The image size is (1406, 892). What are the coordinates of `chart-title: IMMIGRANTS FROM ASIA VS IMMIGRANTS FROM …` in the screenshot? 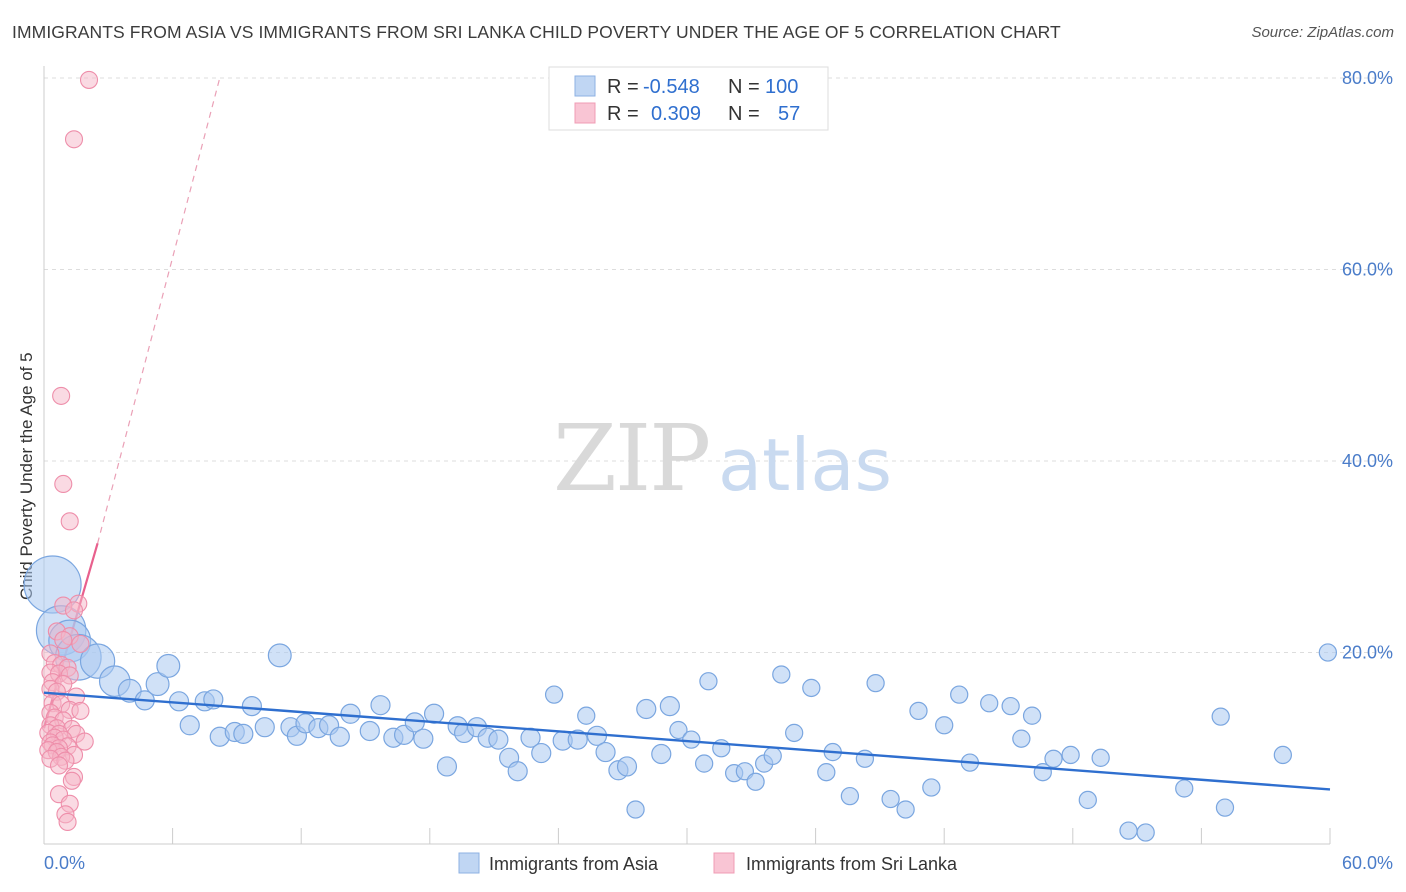 It's located at (536, 32).